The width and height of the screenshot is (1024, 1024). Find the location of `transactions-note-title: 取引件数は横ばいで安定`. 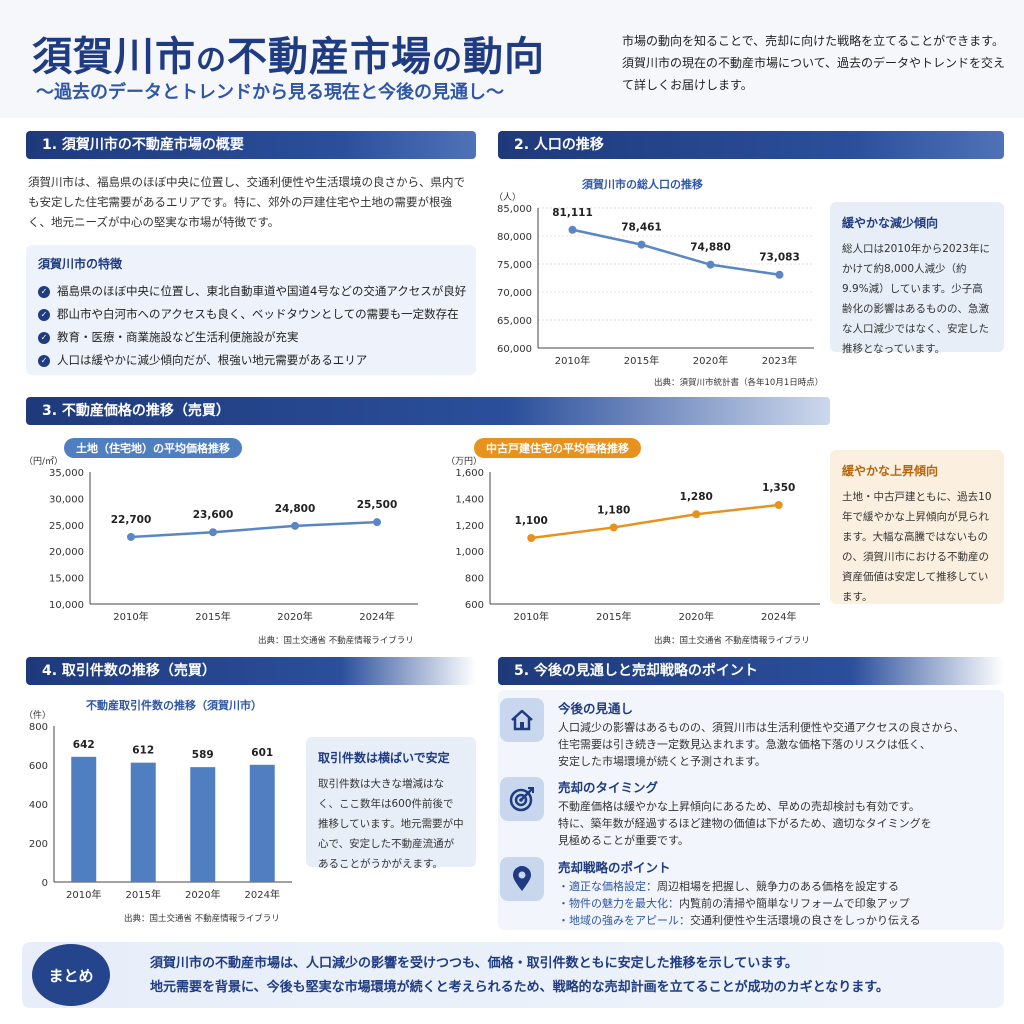

transactions-note-title: 取引件数は横ばいで安定 is located at coordinates (384, 758).